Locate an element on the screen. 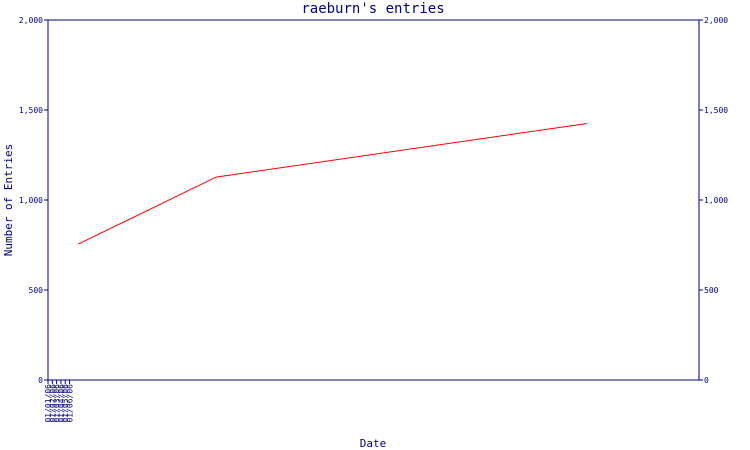  y-tick-label-right: 1,500 is located at coordinates (716, 110).